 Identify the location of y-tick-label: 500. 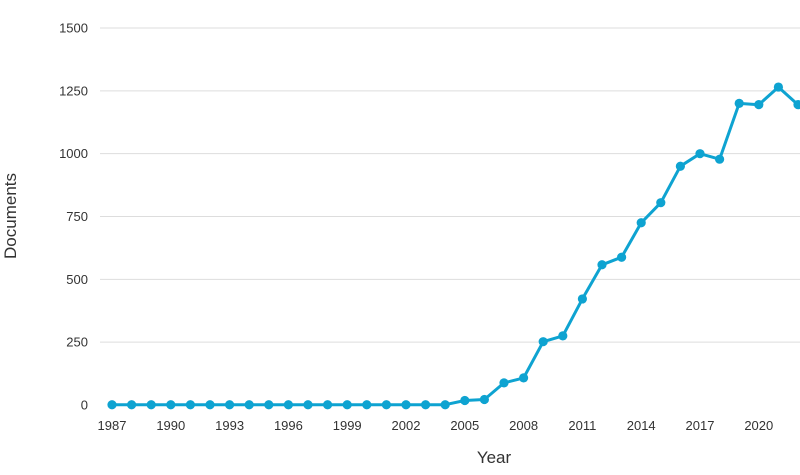
(77, 279).